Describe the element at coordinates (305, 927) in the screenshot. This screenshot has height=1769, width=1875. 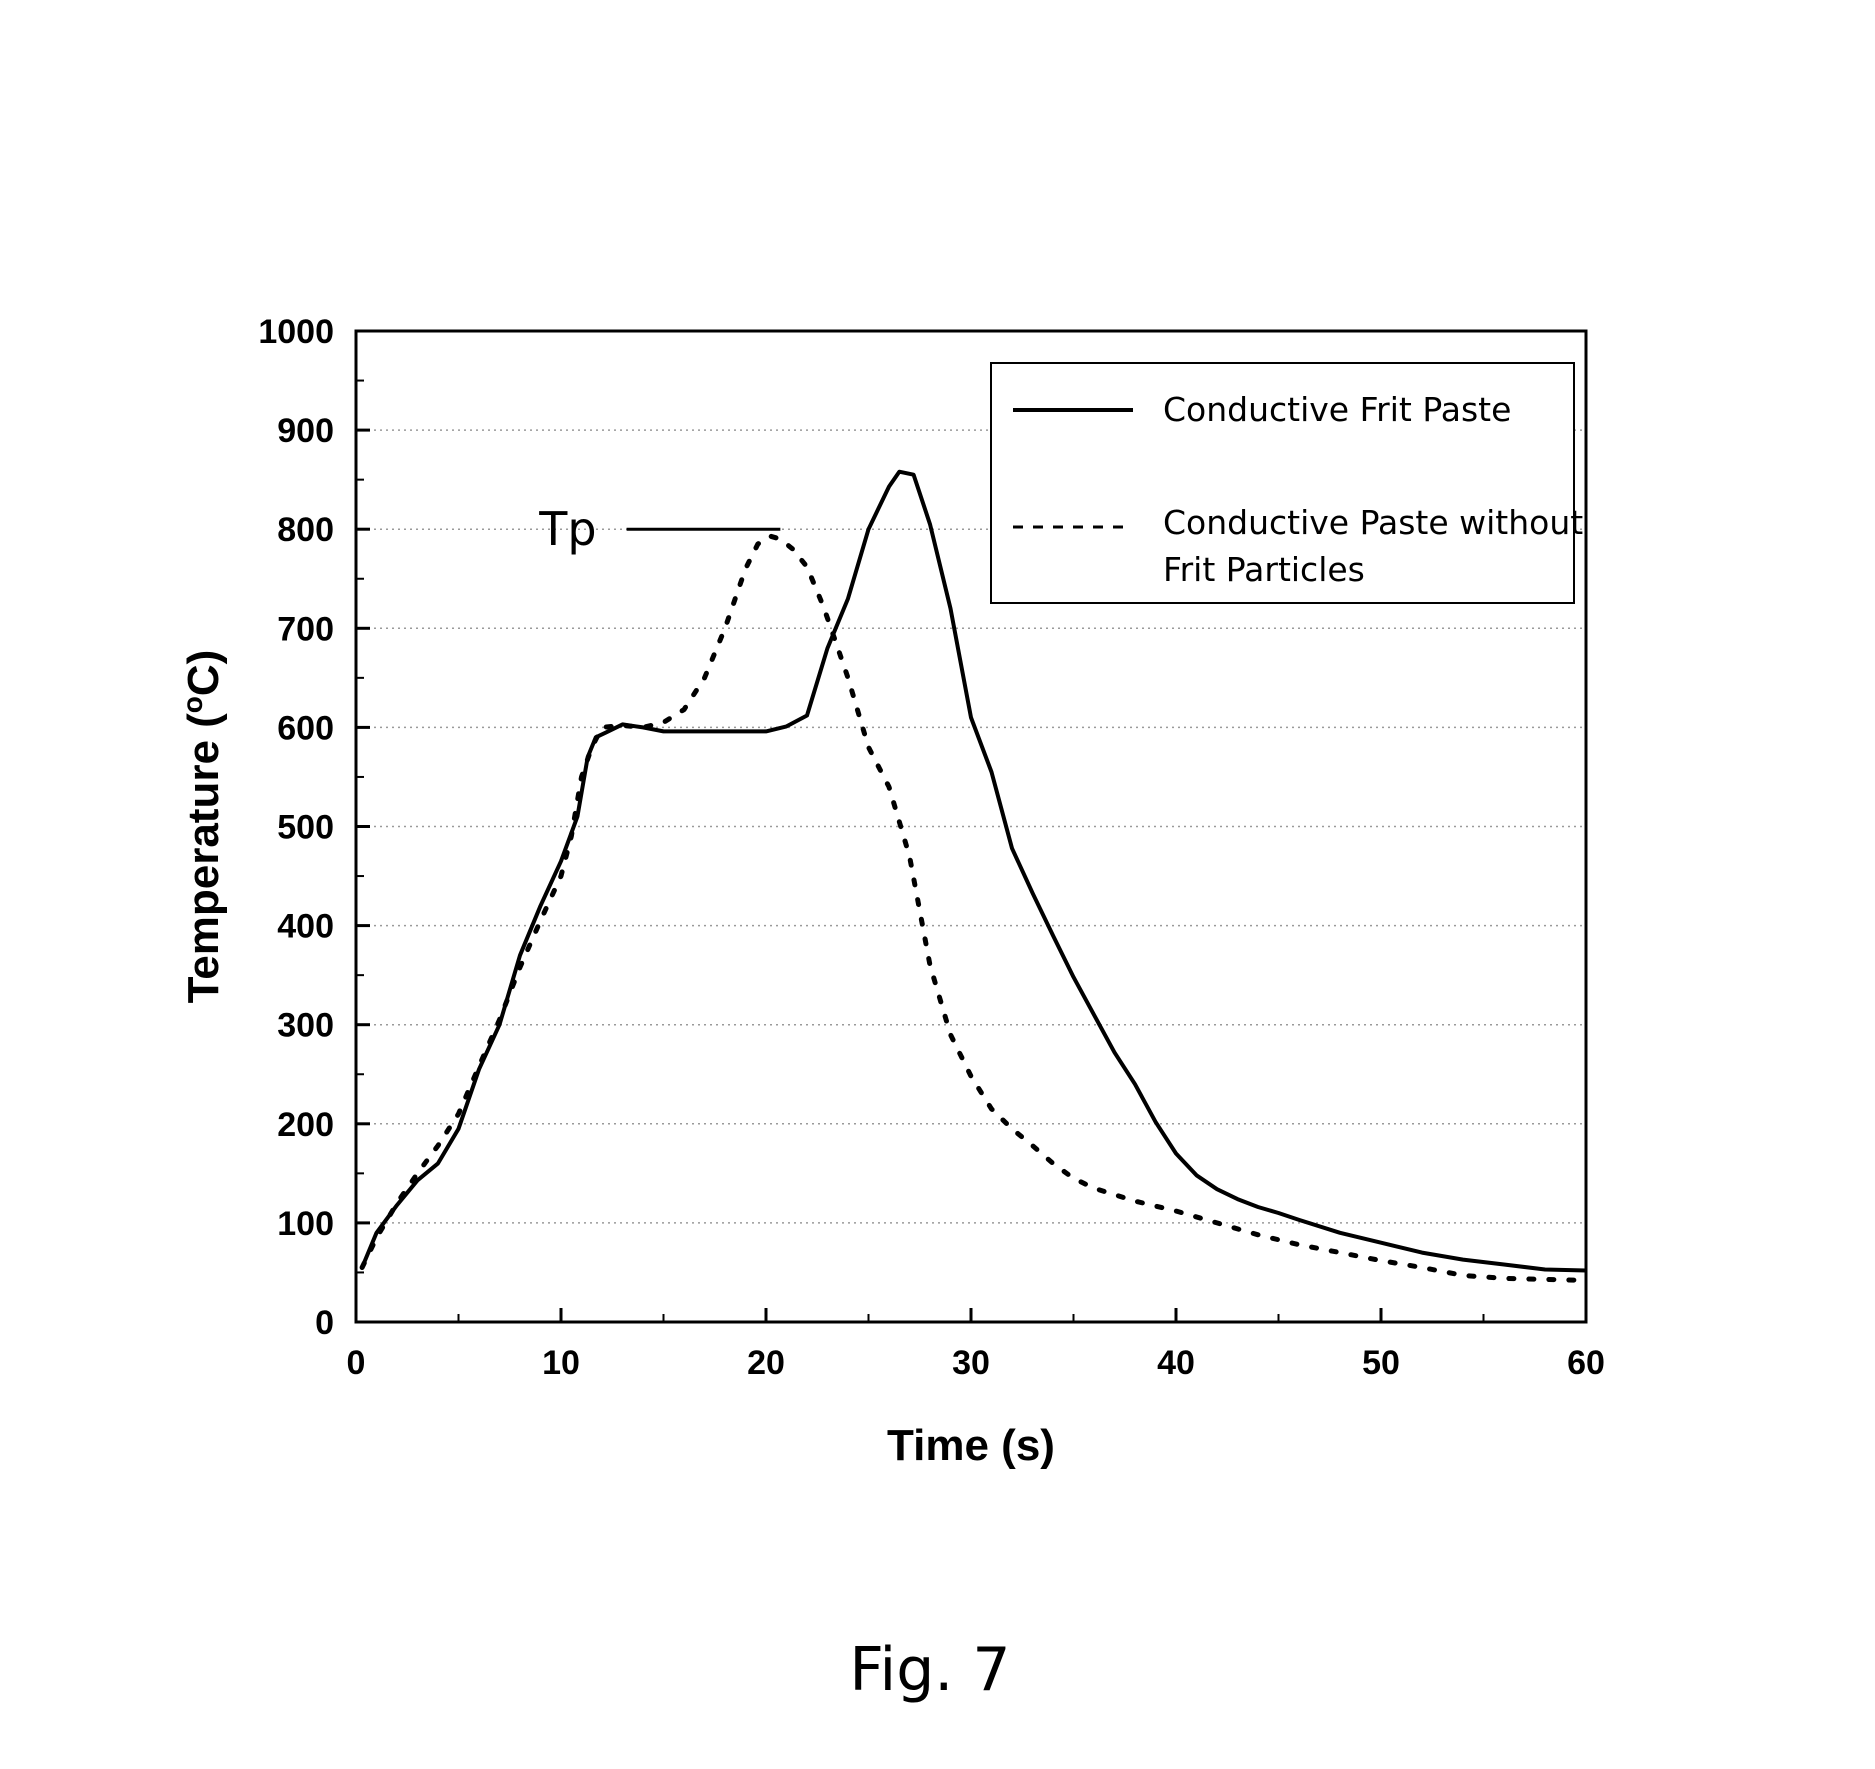
I see `y-tick-label: 400` at that location.